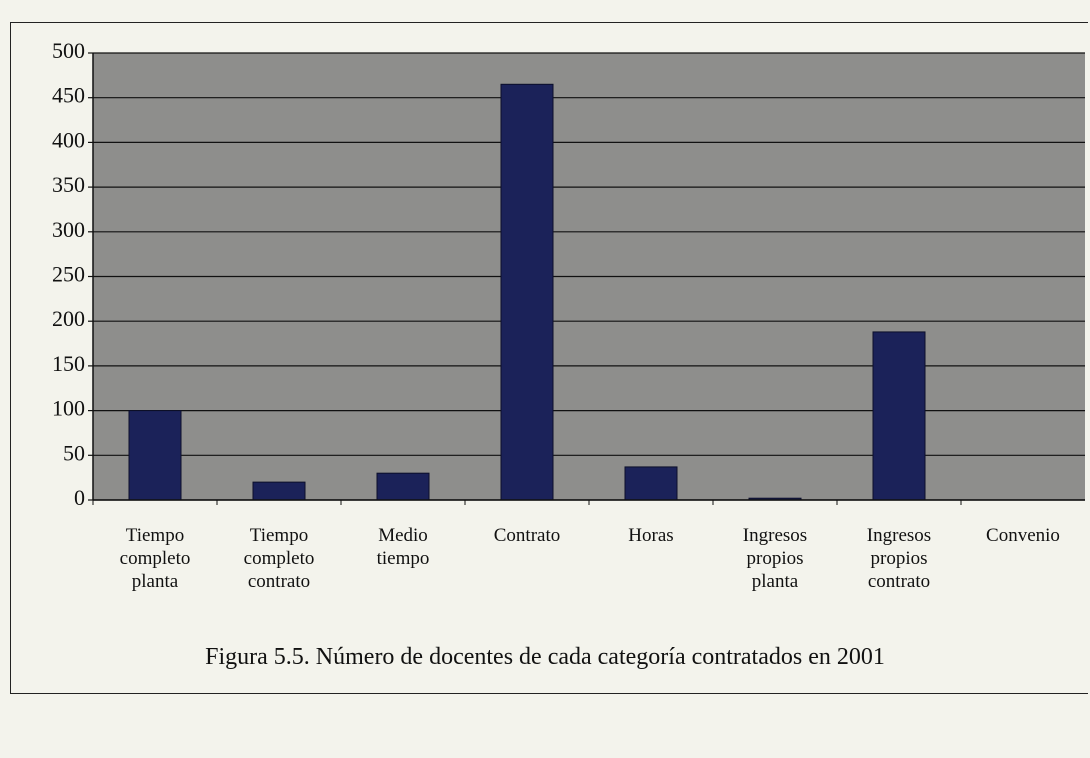 Image resolution: width=1090 pixels, height=758 pixels. I want to click on y-tick-label: 100, so click(68, 408).